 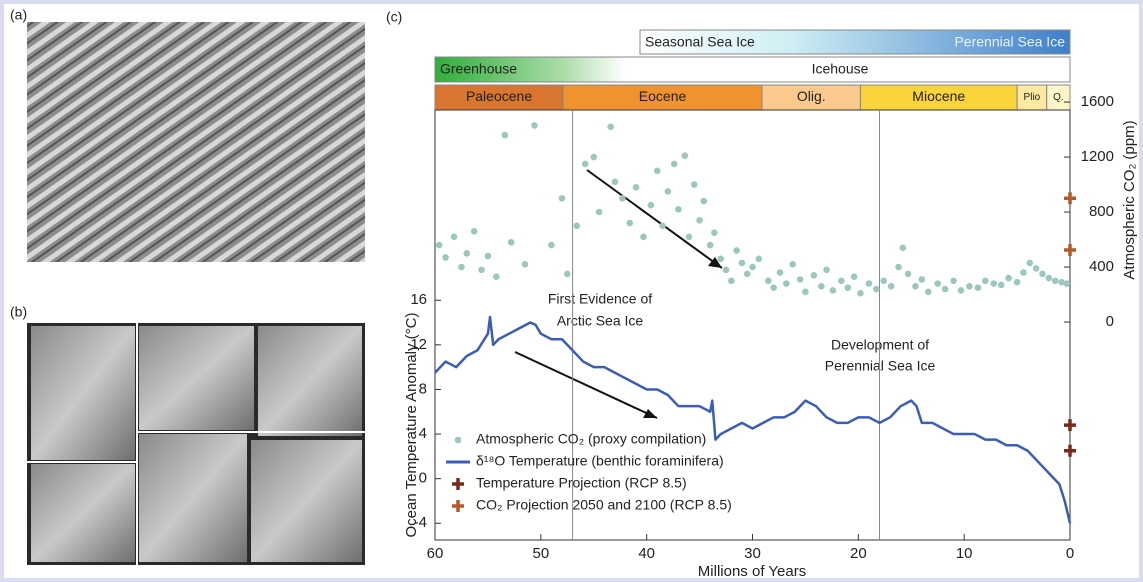 What do you see at coordinates (752, 553) in the screenshot?
I see `x-tick-label: 30` at bounding box center [752, 553].